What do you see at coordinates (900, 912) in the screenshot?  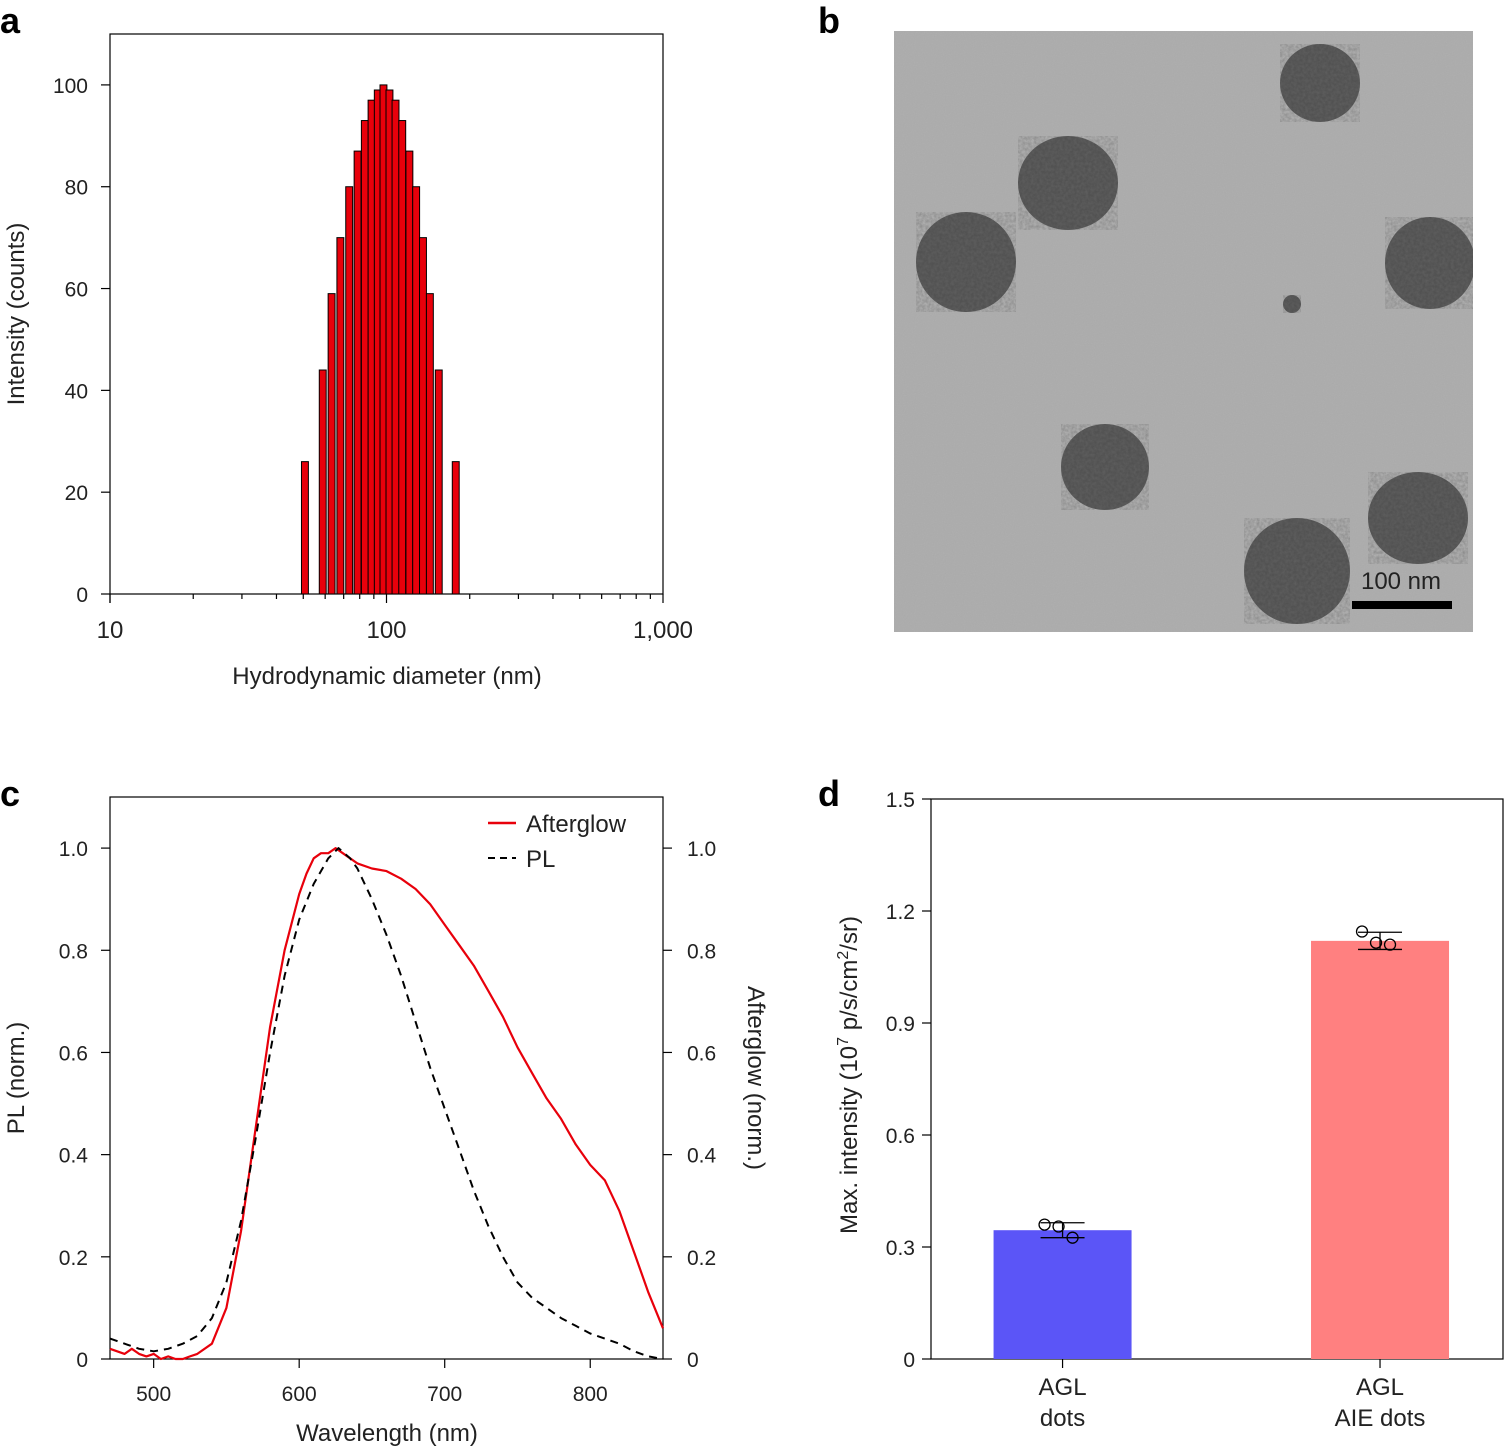 I see `panel-d-y-tick-label: 1.2` at bounding box center [900, 912].